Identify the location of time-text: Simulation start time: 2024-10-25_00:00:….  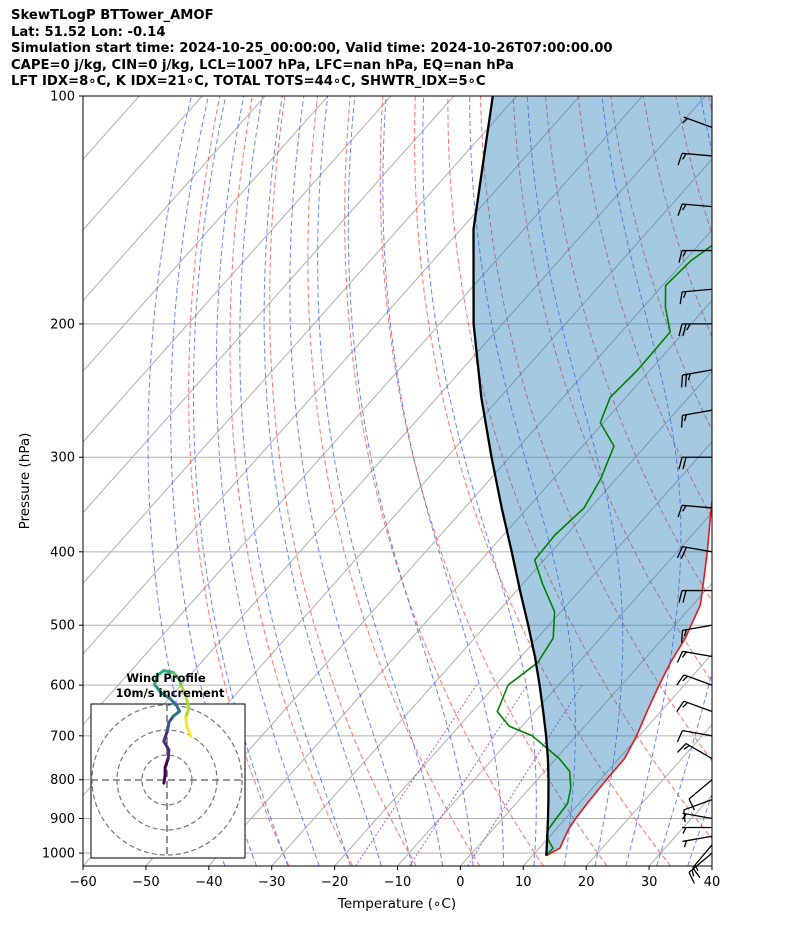
(312, 49).